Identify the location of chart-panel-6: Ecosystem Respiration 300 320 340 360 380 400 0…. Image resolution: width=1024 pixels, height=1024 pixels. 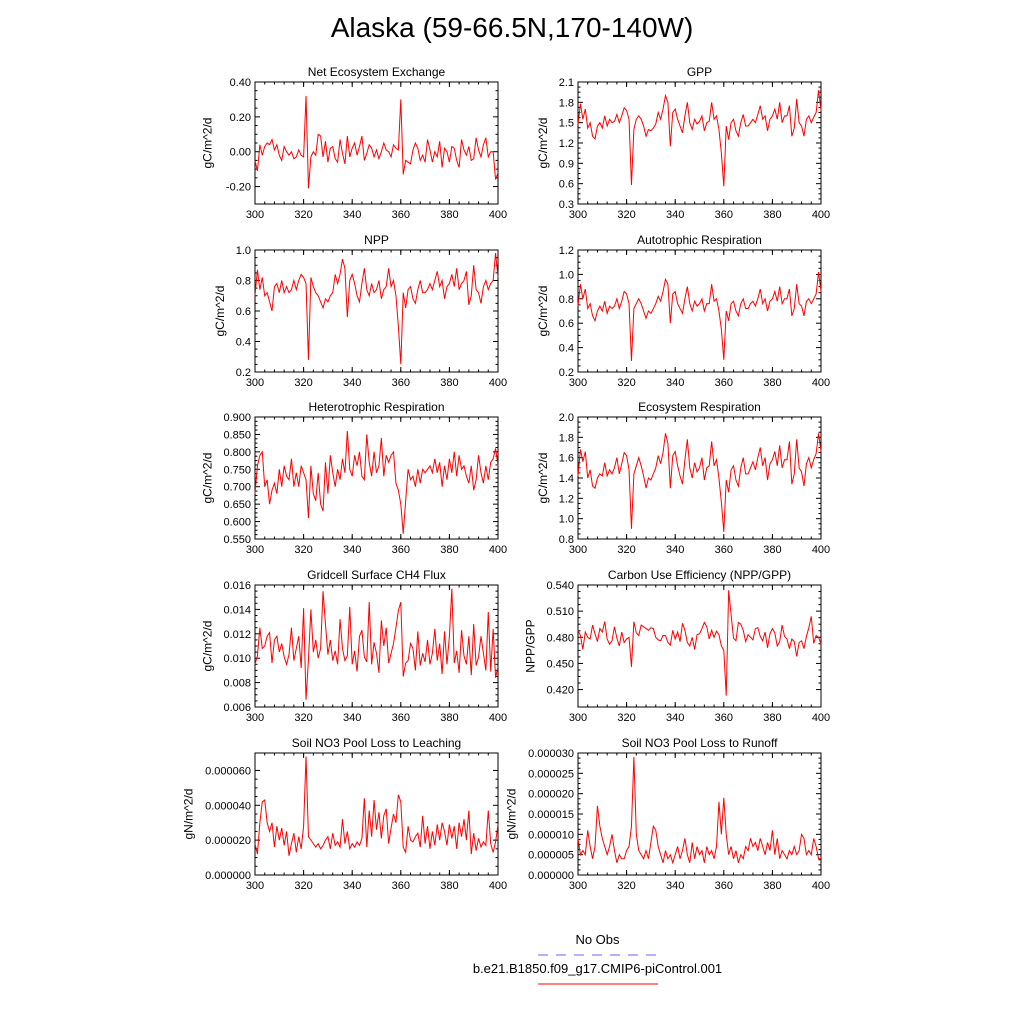
(683, 478).